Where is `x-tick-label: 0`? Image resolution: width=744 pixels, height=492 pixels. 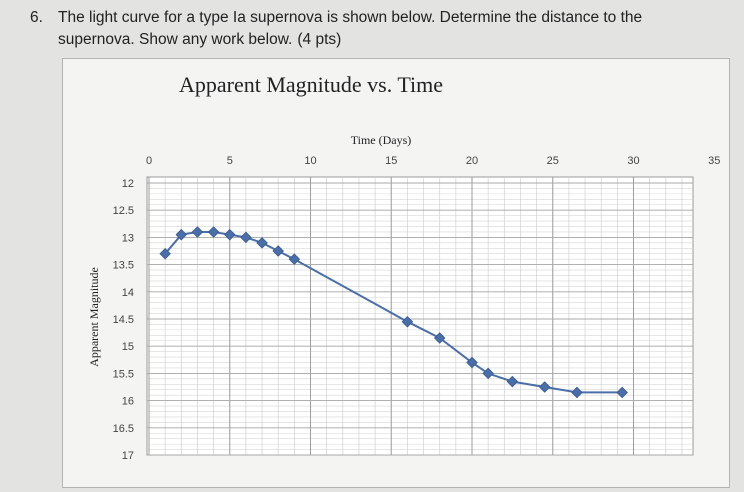 x-tick-label: 0 is located at coordinates (149, 161).